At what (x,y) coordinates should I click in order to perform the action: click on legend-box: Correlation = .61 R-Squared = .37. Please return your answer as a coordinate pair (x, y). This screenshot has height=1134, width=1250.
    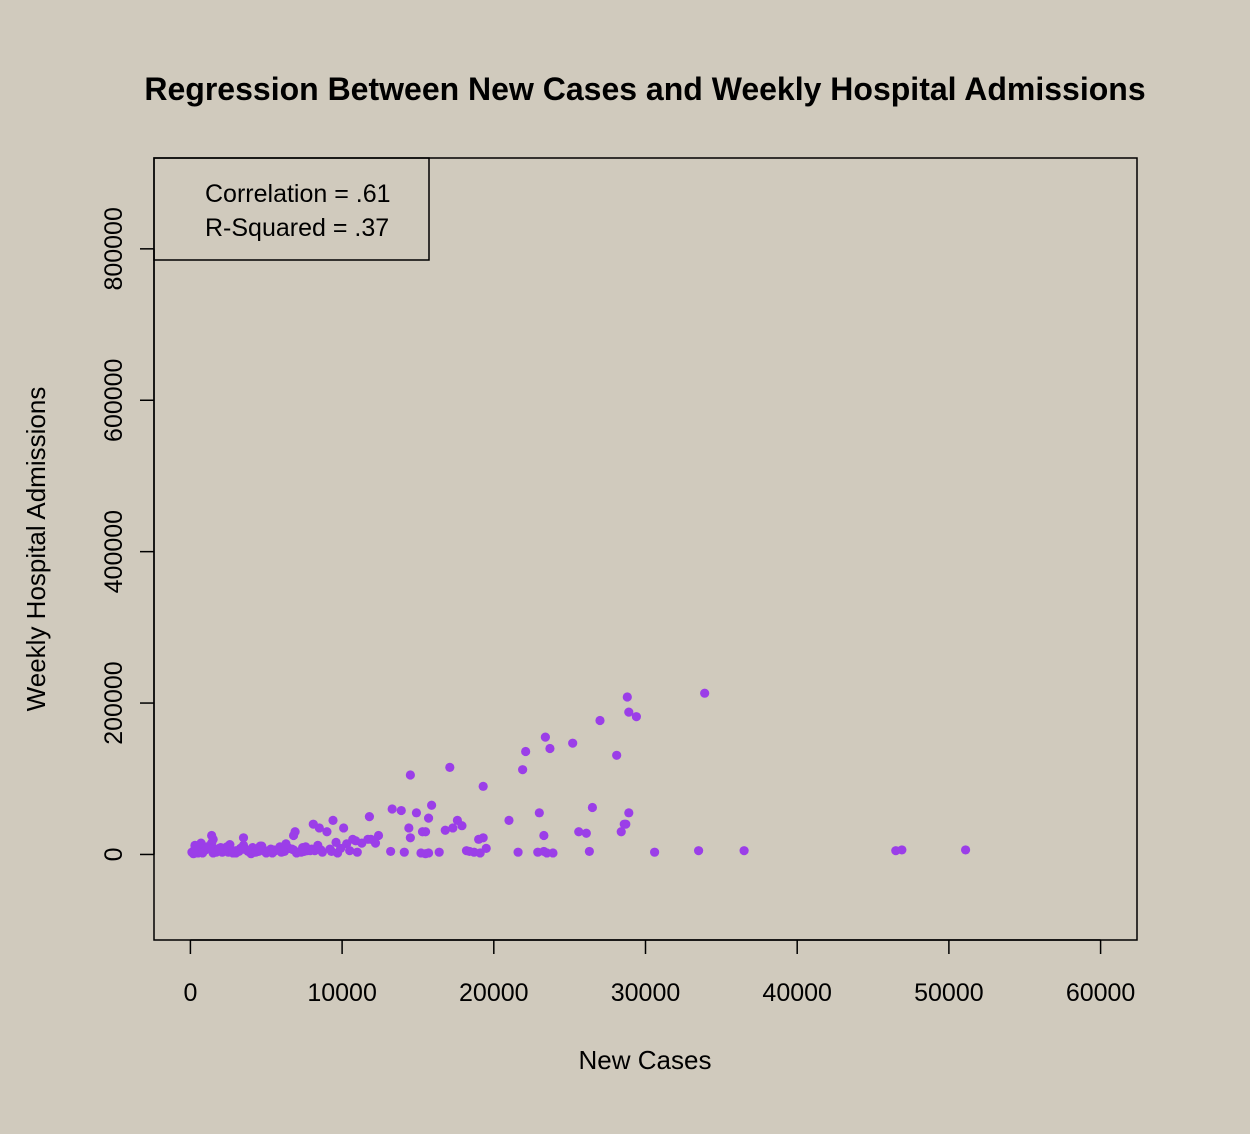
    Looking at the image, I should click on (291, 209).